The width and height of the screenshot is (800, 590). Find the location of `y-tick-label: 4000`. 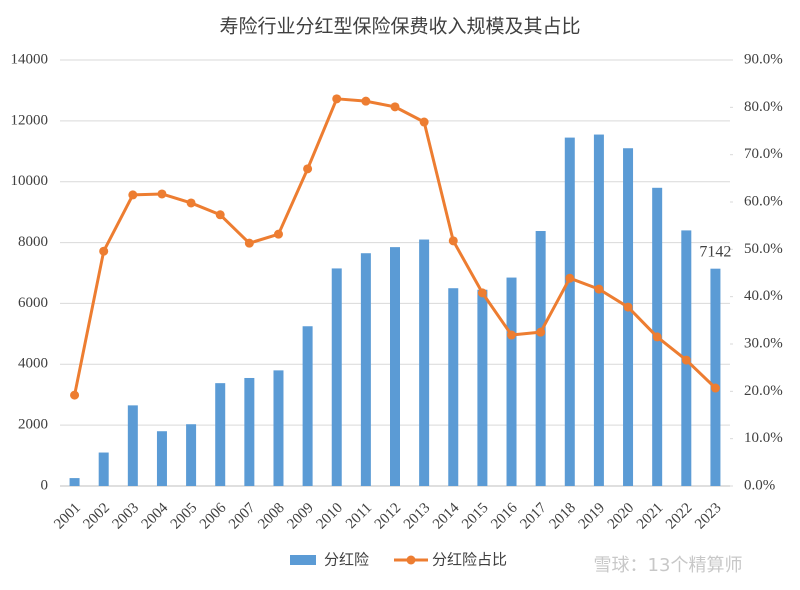

y-tick-label: 4000 is located at coordinates (33, 364).